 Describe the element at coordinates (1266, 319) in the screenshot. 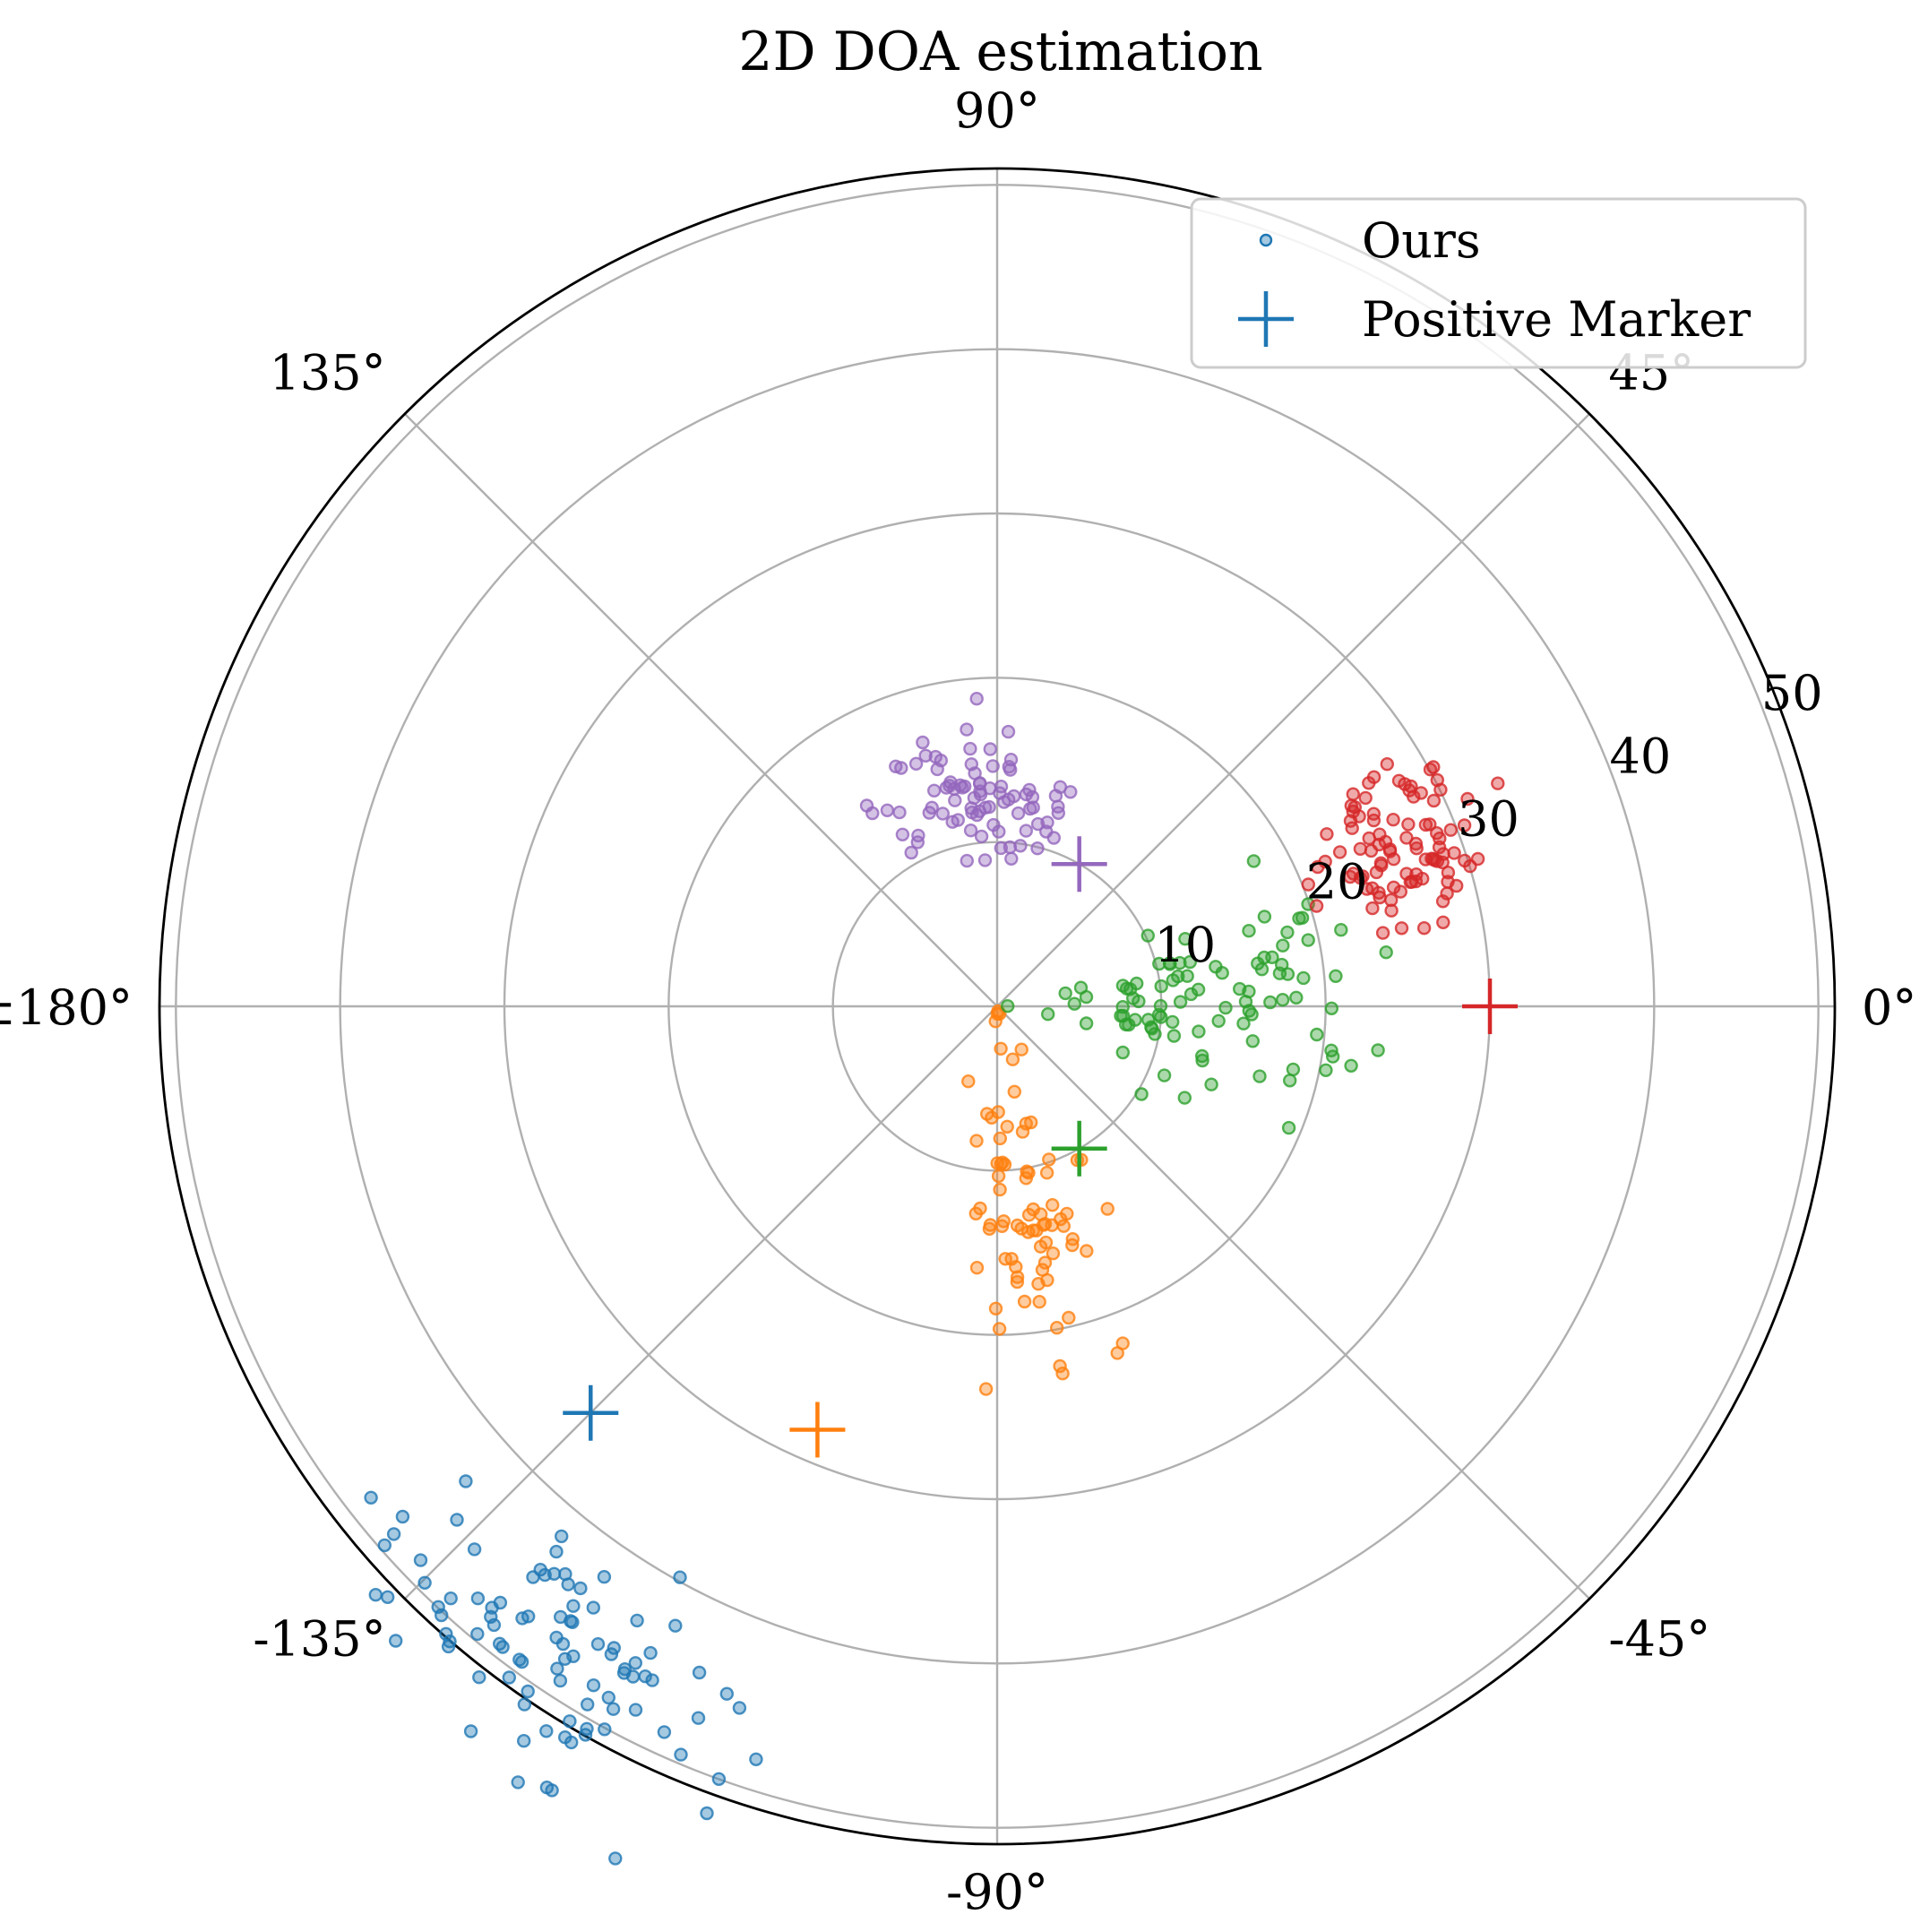

I see `legend-plus-icon` at that location.